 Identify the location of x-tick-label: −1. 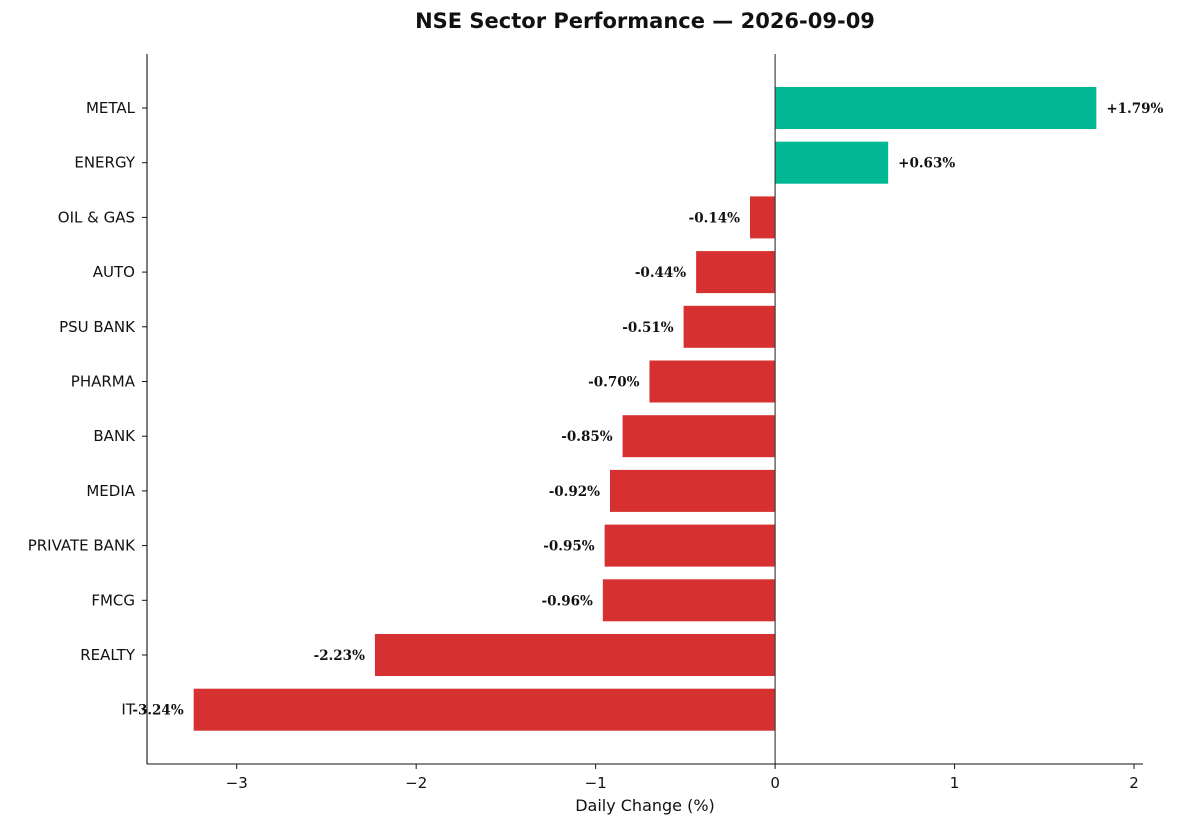
(596, 783).